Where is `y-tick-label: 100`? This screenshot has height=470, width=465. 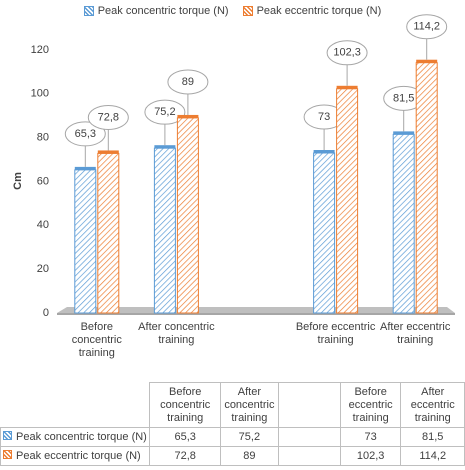
y-tick-label: 100 is located at coordinates (40, 94).